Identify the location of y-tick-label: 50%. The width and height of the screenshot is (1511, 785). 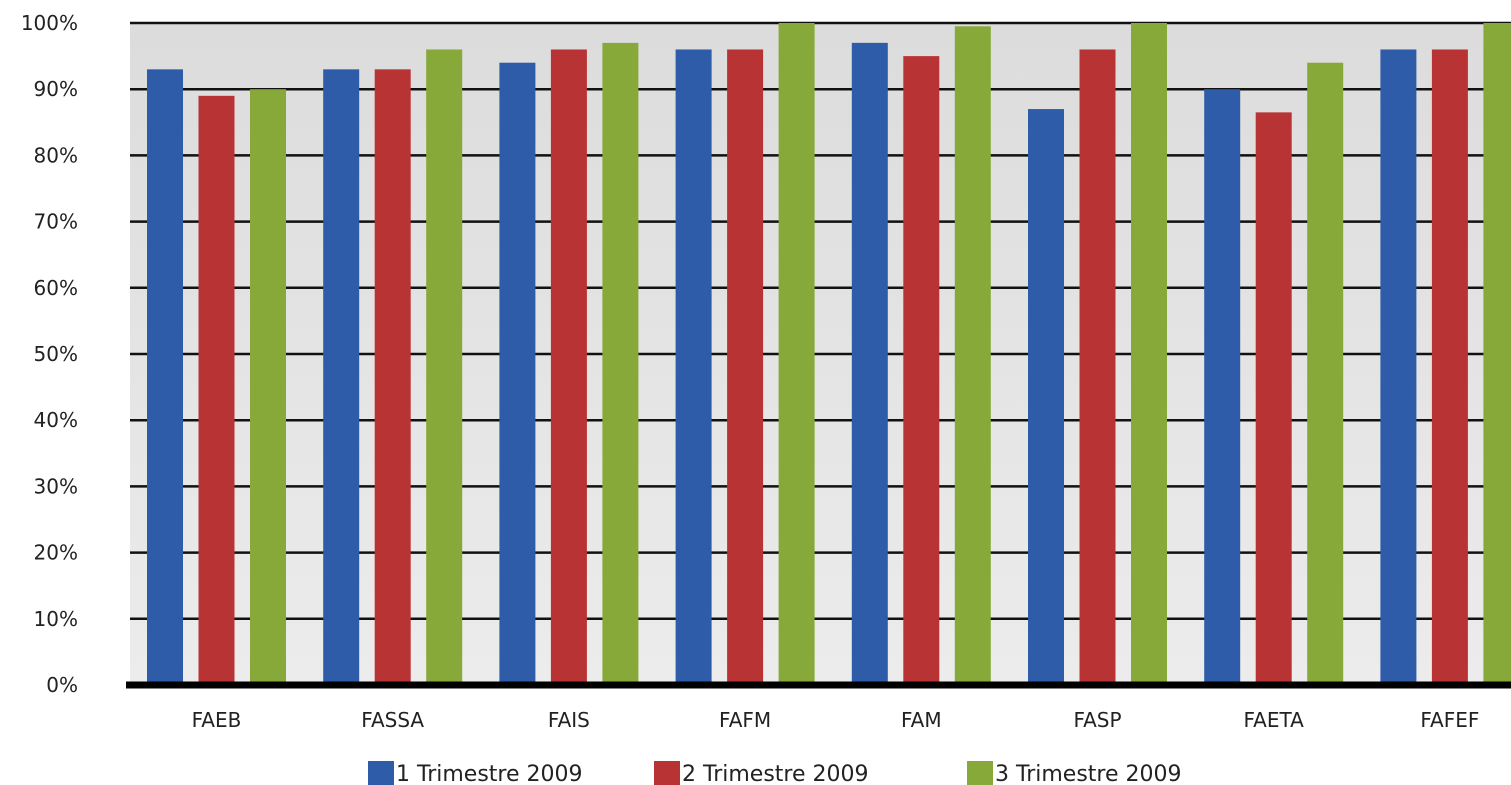
(56, 354).